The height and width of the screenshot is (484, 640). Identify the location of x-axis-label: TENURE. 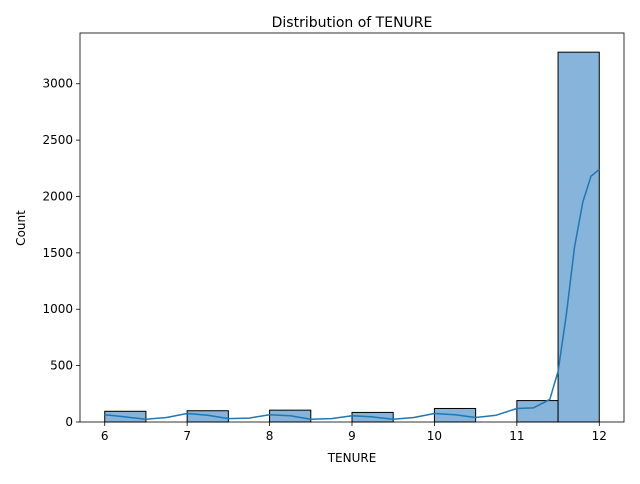
(352, 458).